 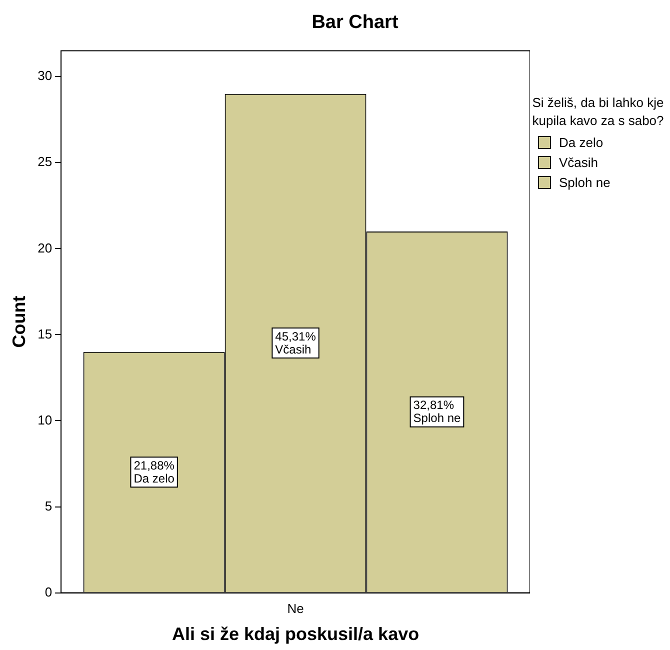 I want to click on y-tick-label: 10, so click(x=45, y=420).